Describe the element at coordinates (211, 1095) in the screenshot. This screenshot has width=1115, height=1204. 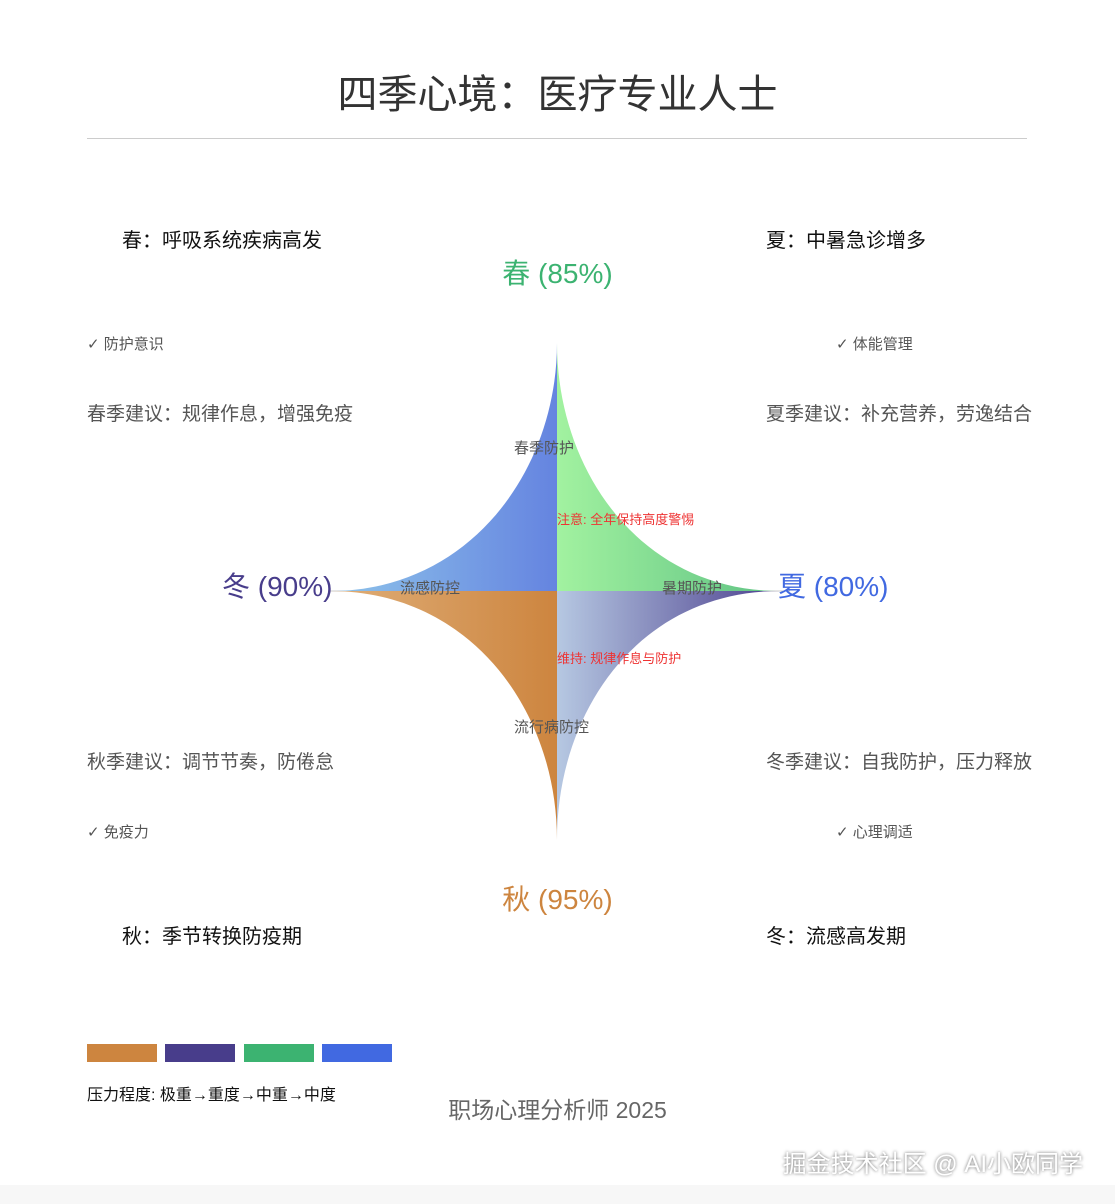
I see `legend-text: 压力程度: 极重→重度→中重→中度` at that location.